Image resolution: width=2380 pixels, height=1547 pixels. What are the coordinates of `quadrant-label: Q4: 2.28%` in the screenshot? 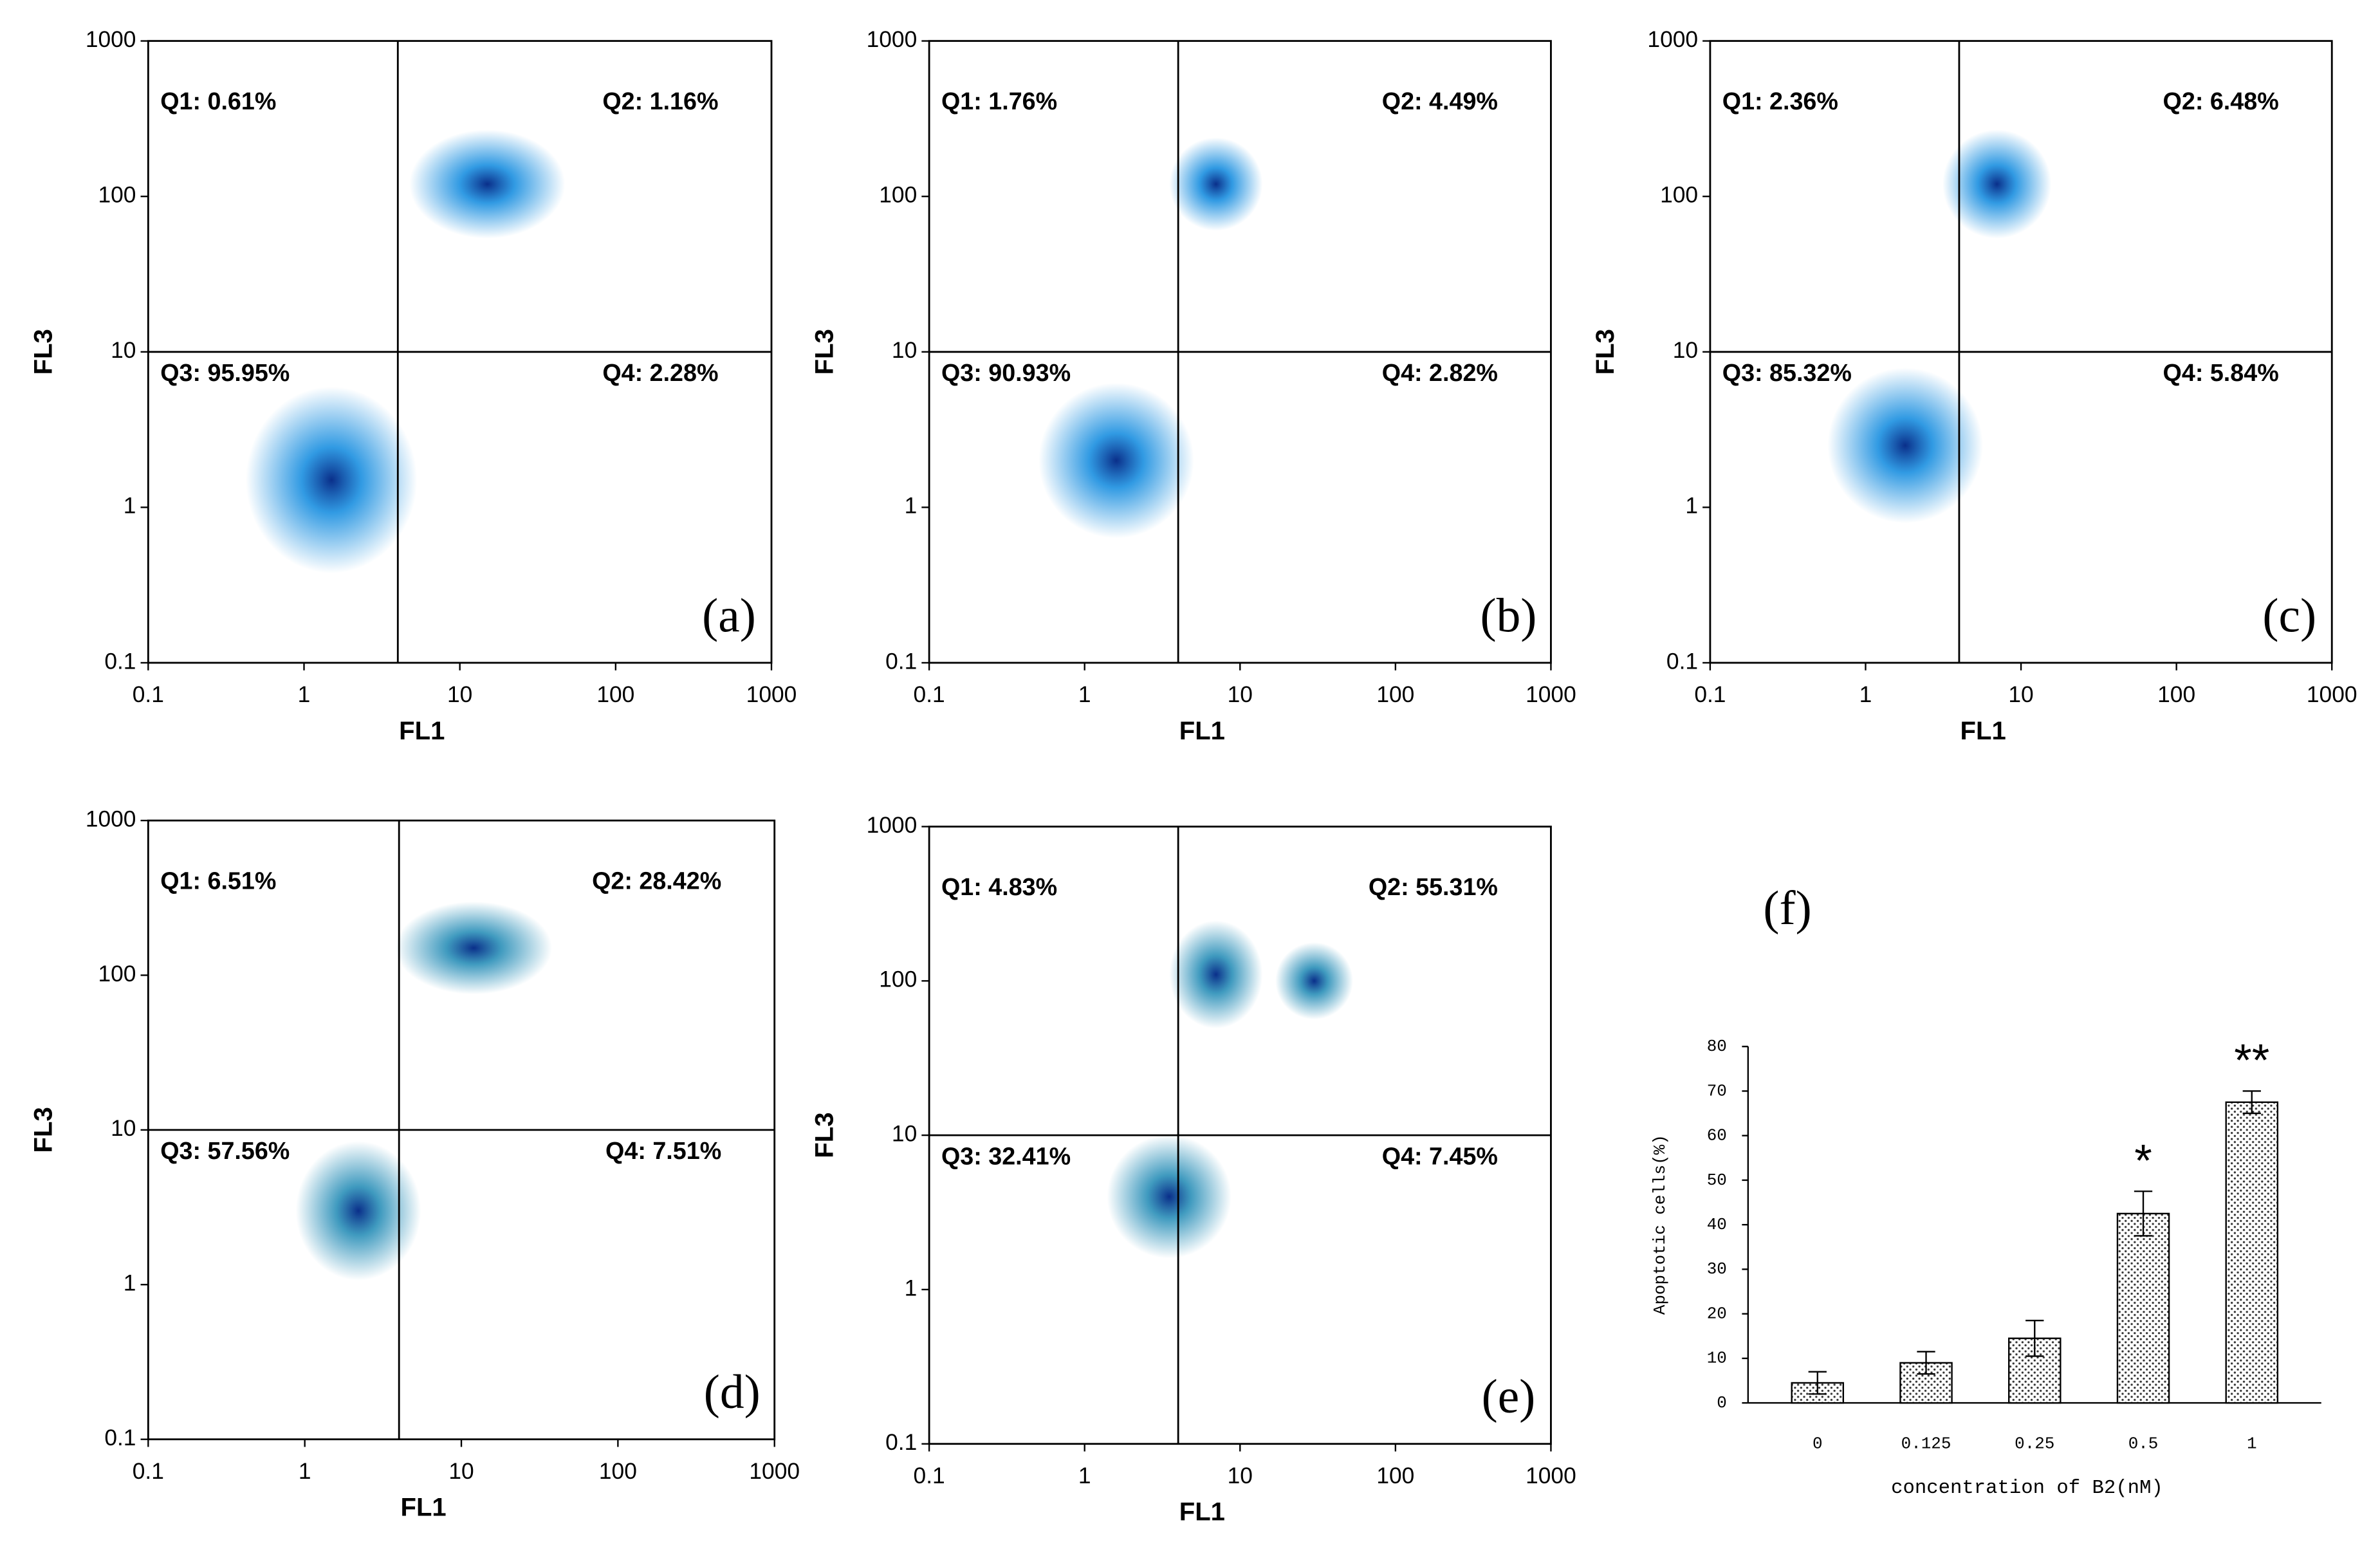 It's located at (660, 372).